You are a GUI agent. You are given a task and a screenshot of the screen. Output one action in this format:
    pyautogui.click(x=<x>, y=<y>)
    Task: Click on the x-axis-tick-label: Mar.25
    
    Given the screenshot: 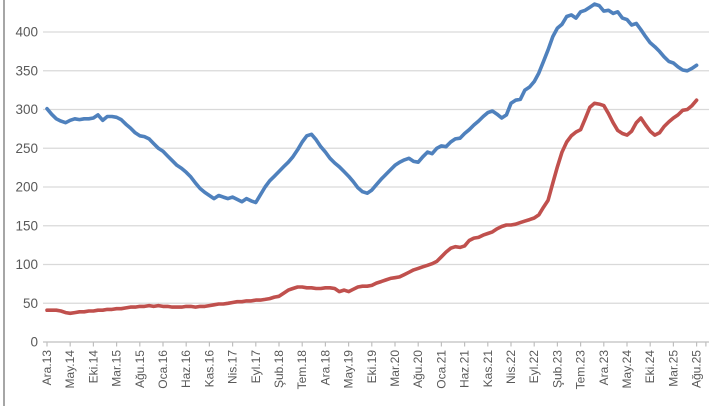 What is the action you would take?
    pyautogui.click(x=673, y=368)
    